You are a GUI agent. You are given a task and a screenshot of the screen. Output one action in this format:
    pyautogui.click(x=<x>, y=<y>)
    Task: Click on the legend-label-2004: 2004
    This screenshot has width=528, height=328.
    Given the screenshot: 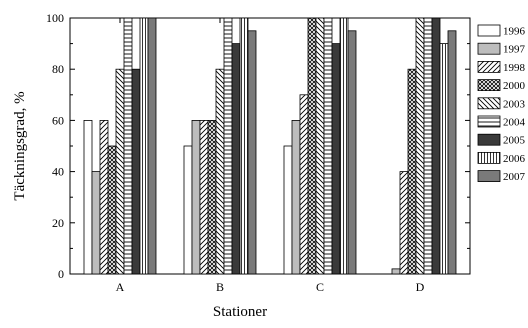 What is the action you would take?
    pyautogui.click(x=514, y=123)
    